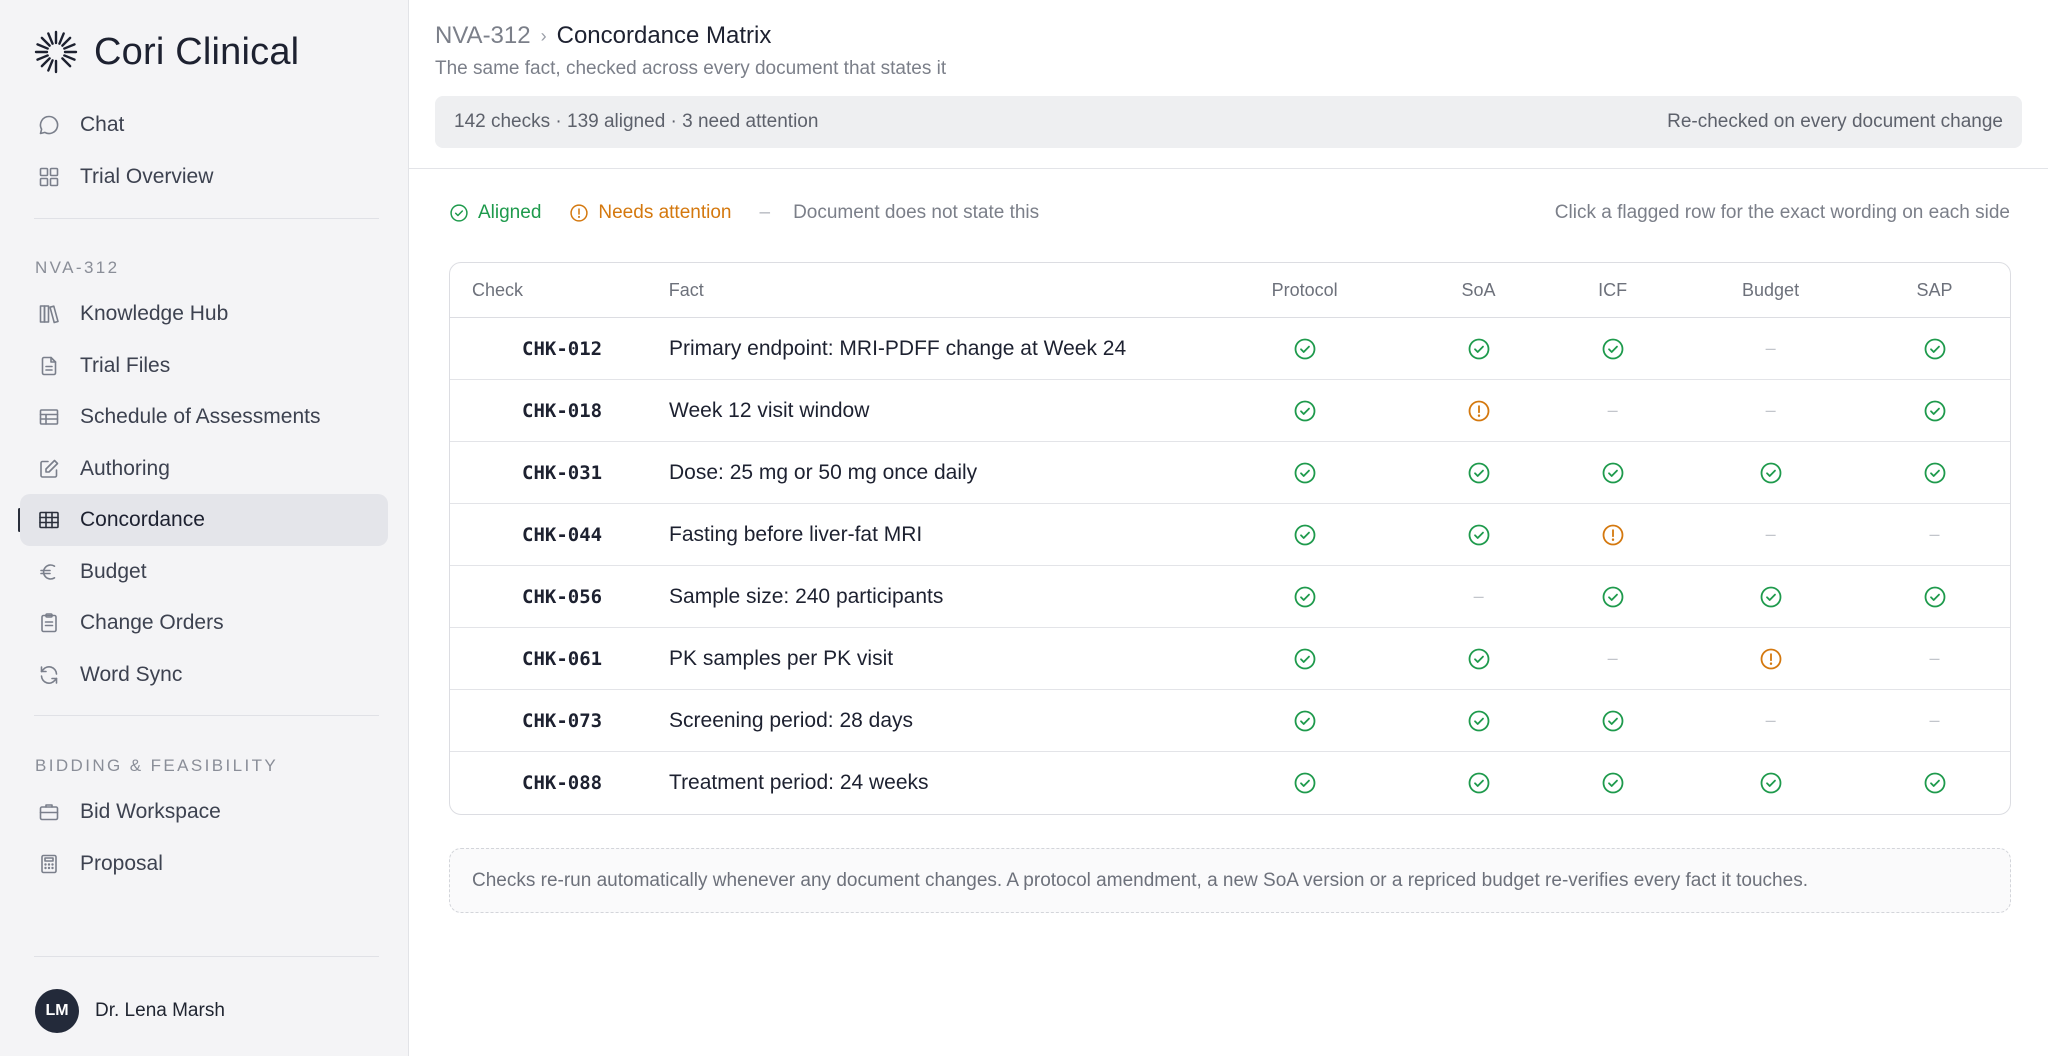 The image size is (2048, 1056). What do you see at coordinates (498, 289) in the screenshot?
I see `column-header-check: Check` at bounding box center [498, 289].